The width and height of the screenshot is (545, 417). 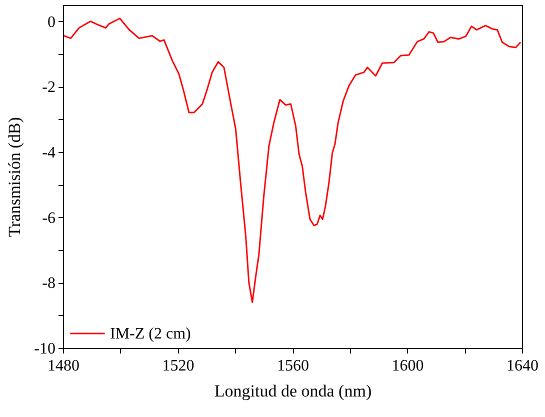 What do you see at coordinates (52, 22) in the screenshot?
I see `y-tick-label: 0` at bounding box center [52, 22].